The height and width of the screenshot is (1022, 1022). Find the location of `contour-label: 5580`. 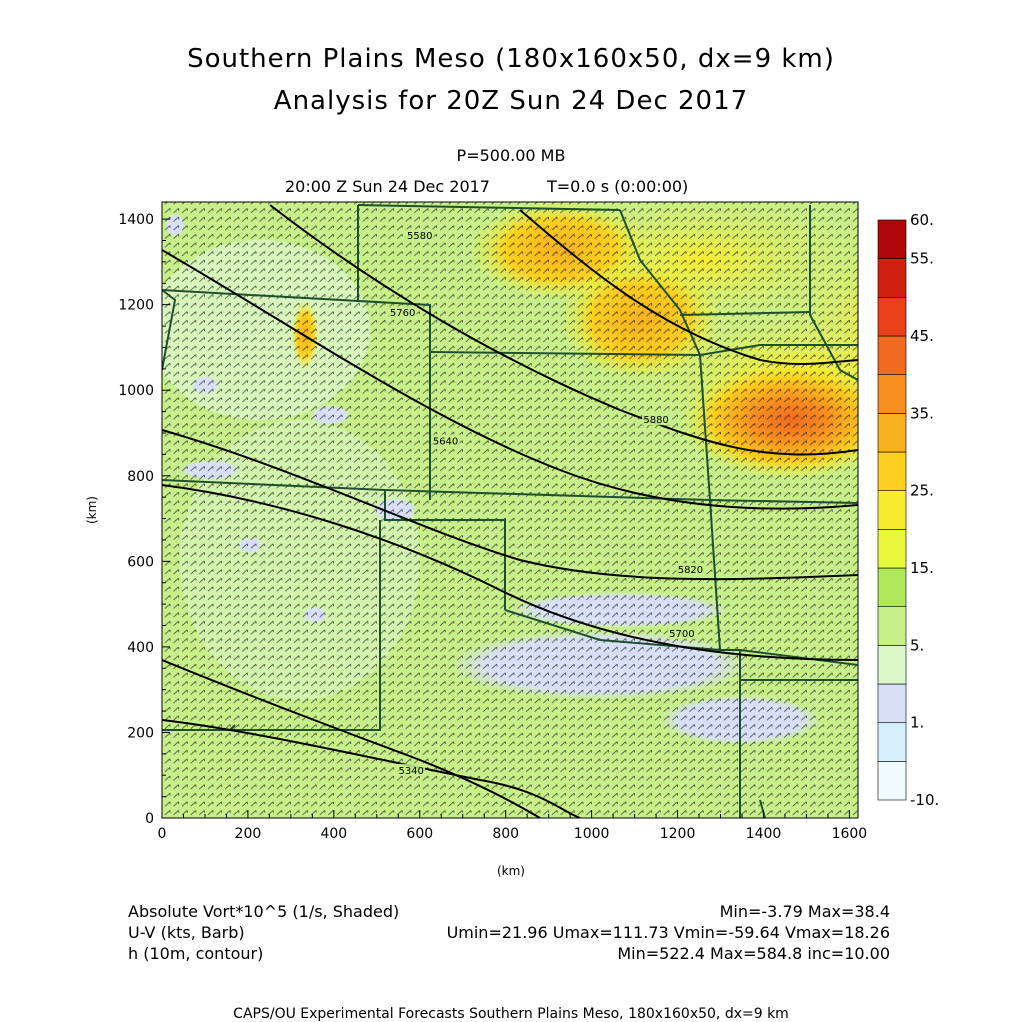

contour-label: 5580 is located at coordinates (419, 236).